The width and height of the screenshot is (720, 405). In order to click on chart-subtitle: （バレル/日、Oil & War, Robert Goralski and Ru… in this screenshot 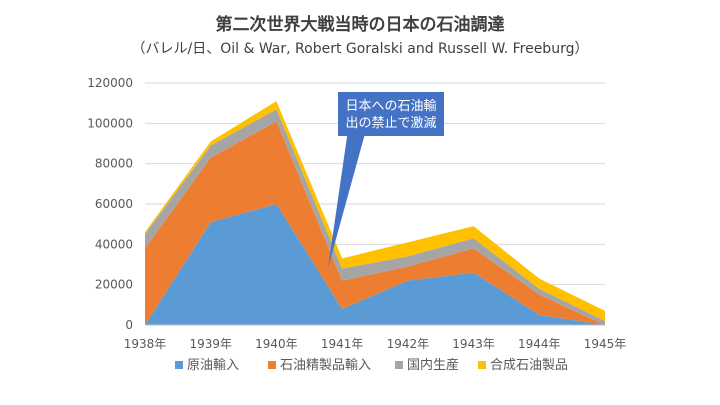, I will do `click(360, 49)`.